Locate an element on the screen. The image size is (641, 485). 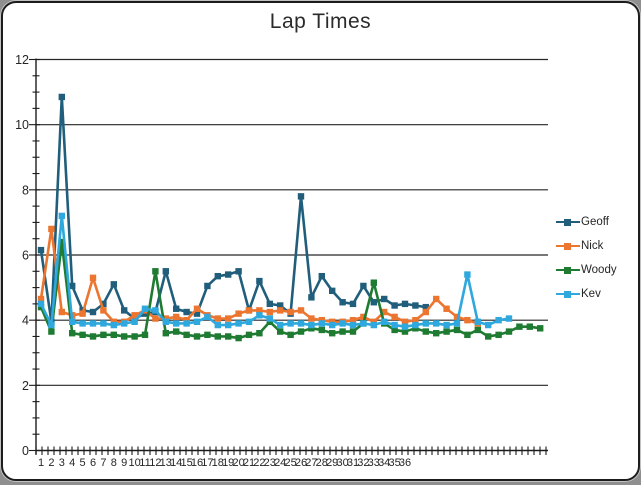
legend-item-kev: Kev is located at coordinates (586, 294).